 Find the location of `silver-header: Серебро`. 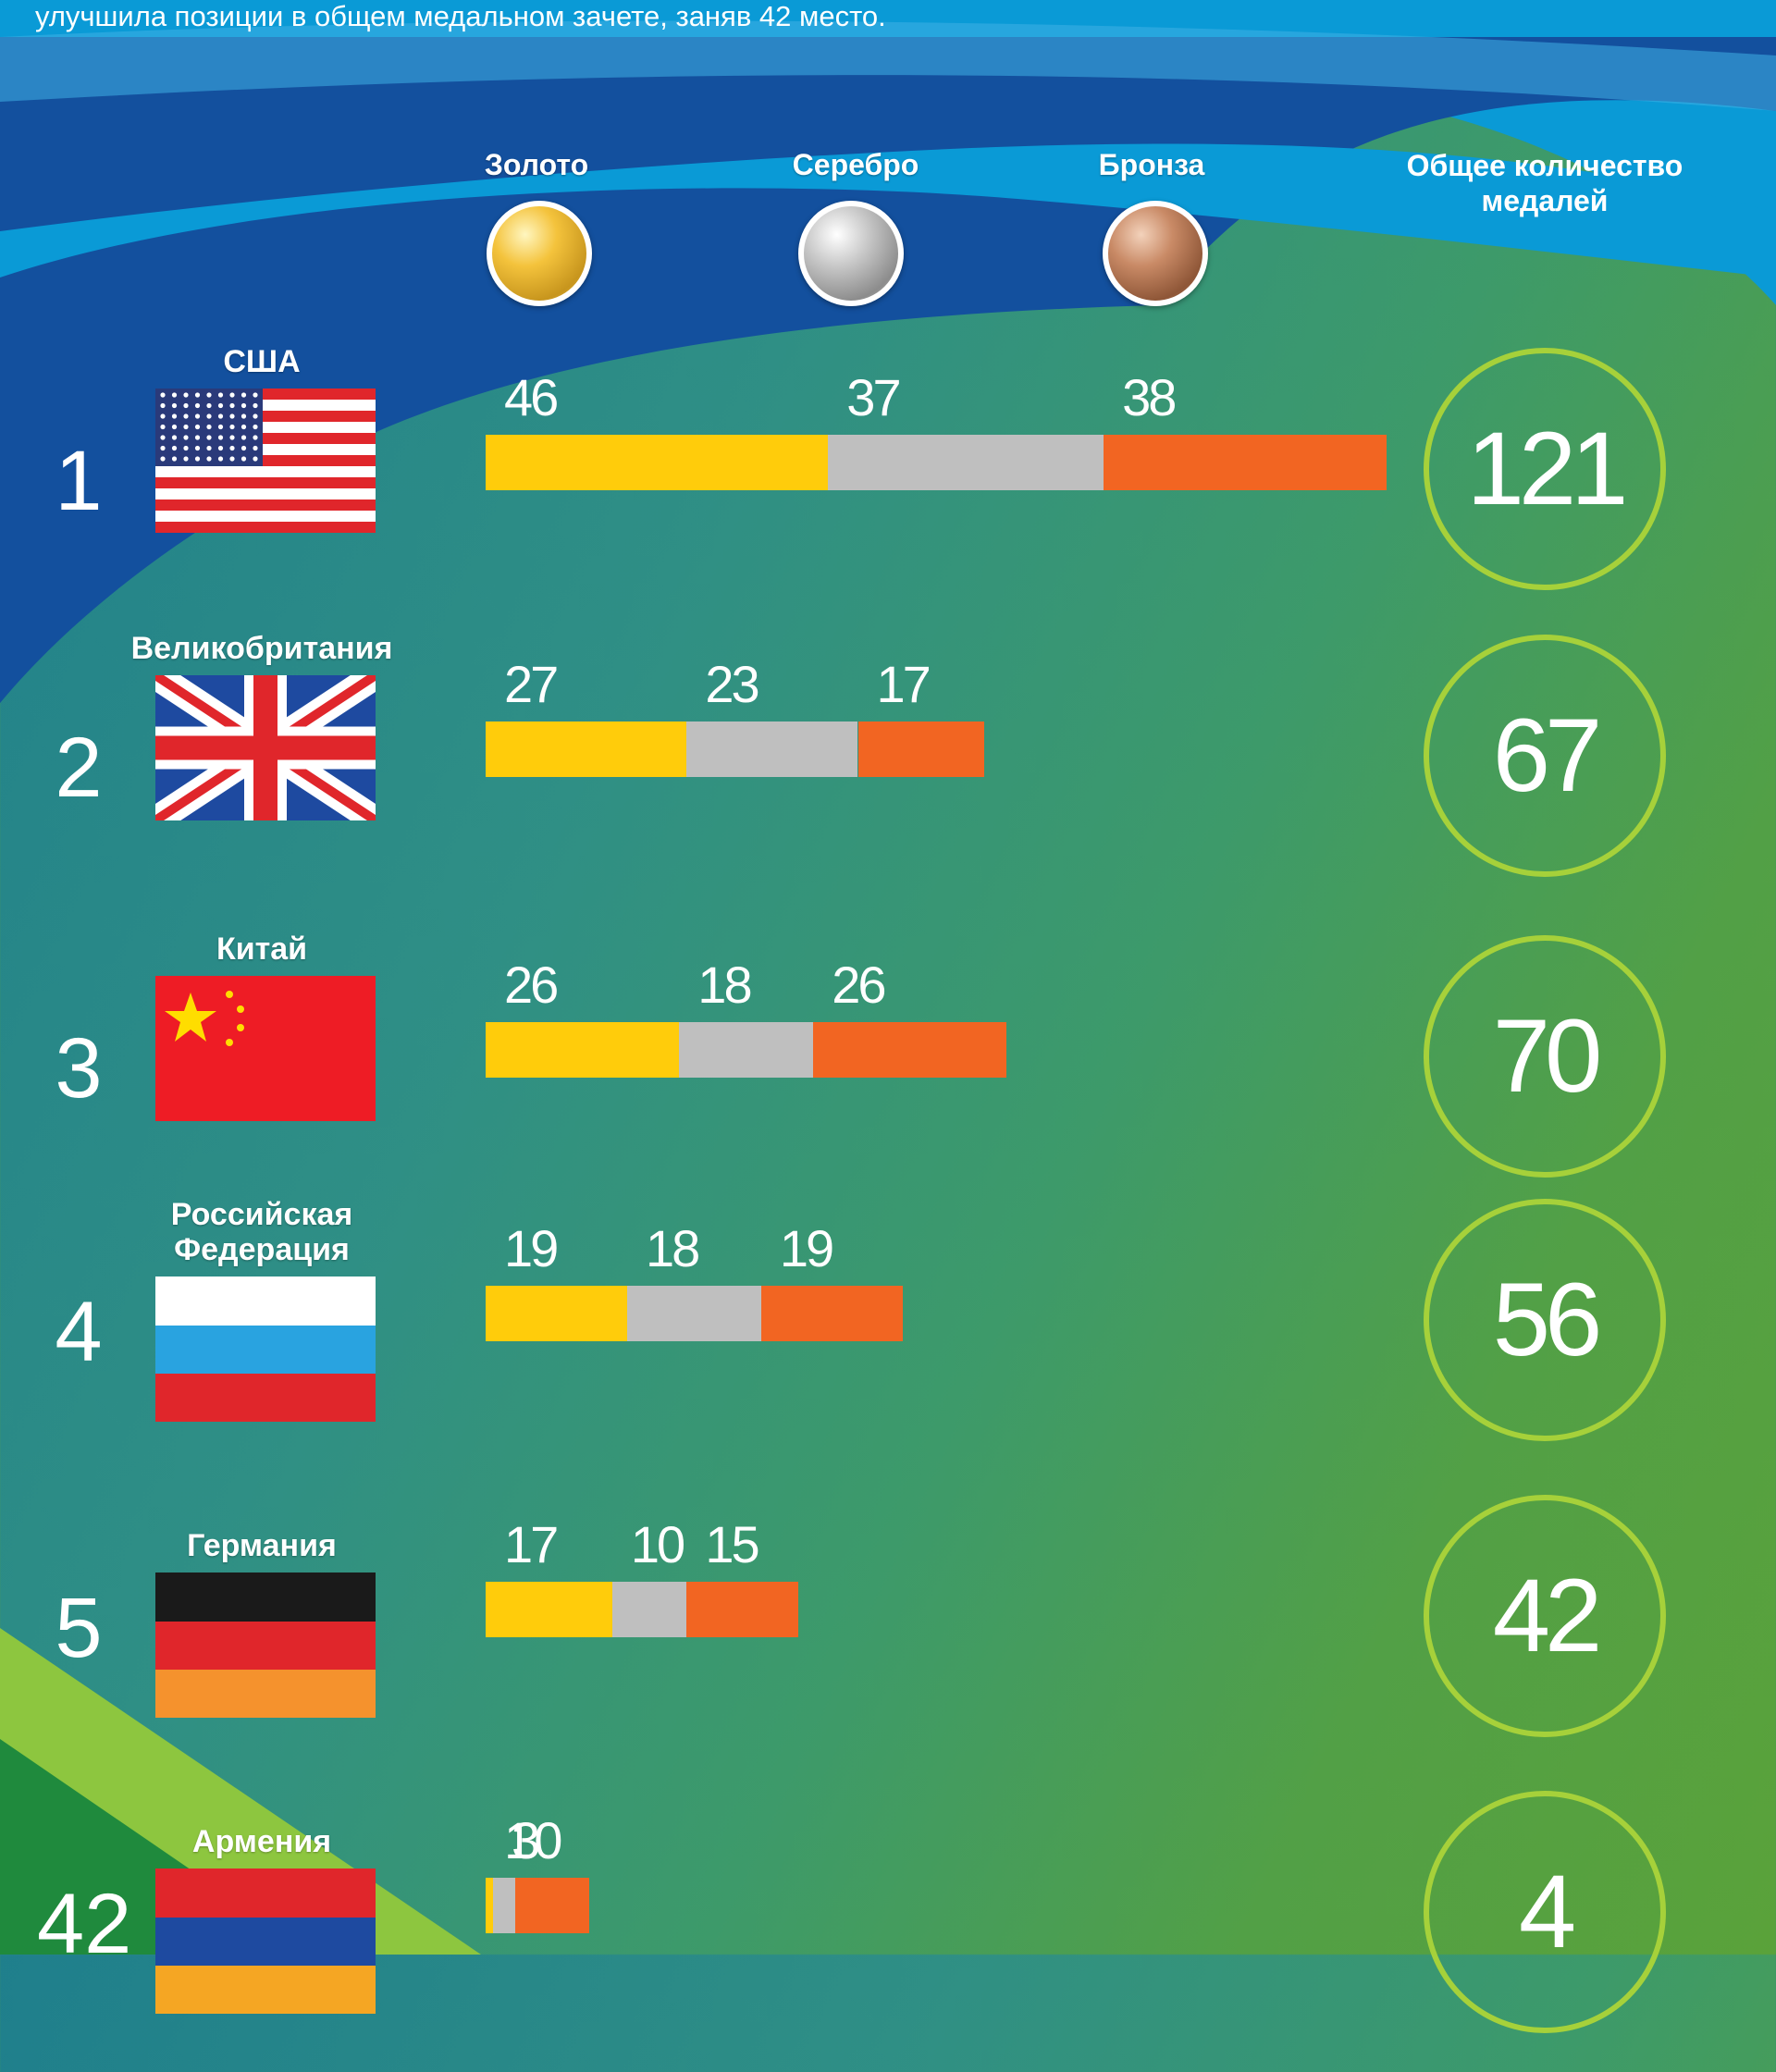

silver-header: Серебро is located at coordinates (856, 164).